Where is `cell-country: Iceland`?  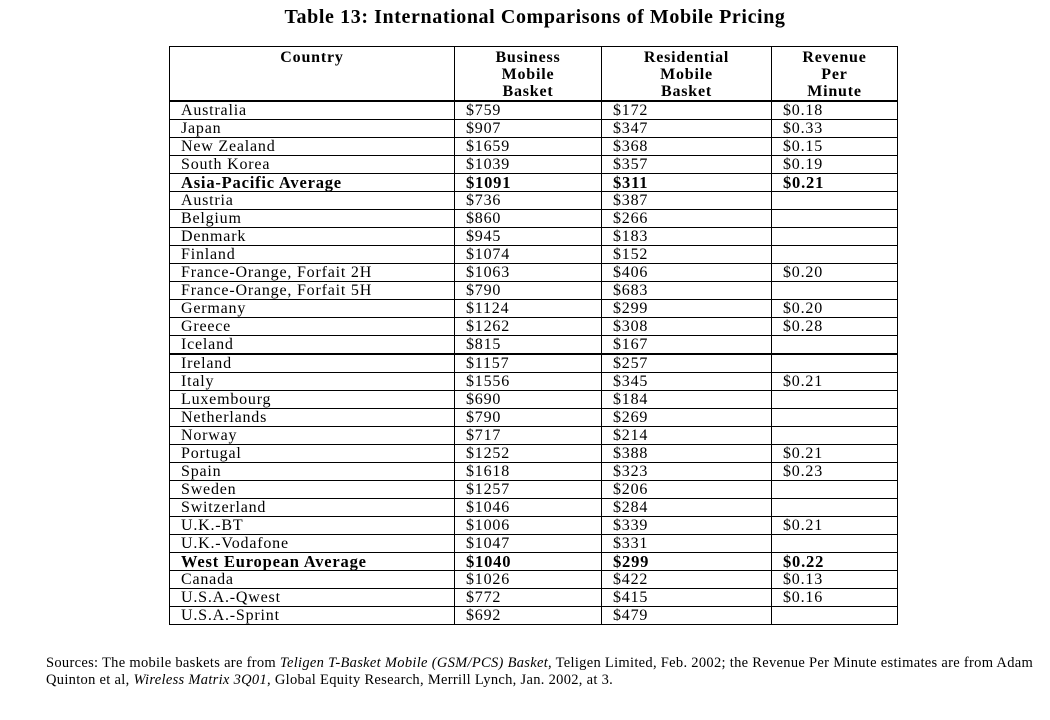 cell-country: Iceland is located at coordinates (312, 345).